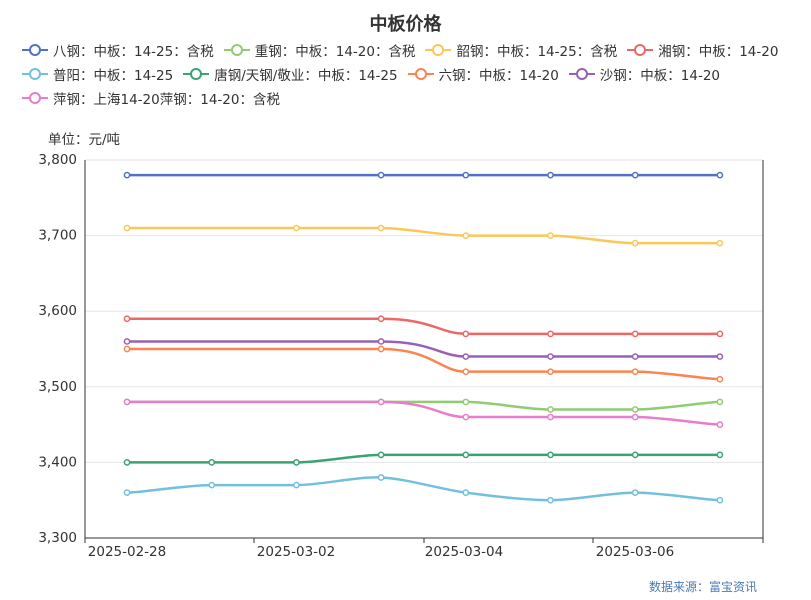  Describe the element at coordinates (57, 387) in the screenshot. I see `y-tick-label: 3,500` at that location.